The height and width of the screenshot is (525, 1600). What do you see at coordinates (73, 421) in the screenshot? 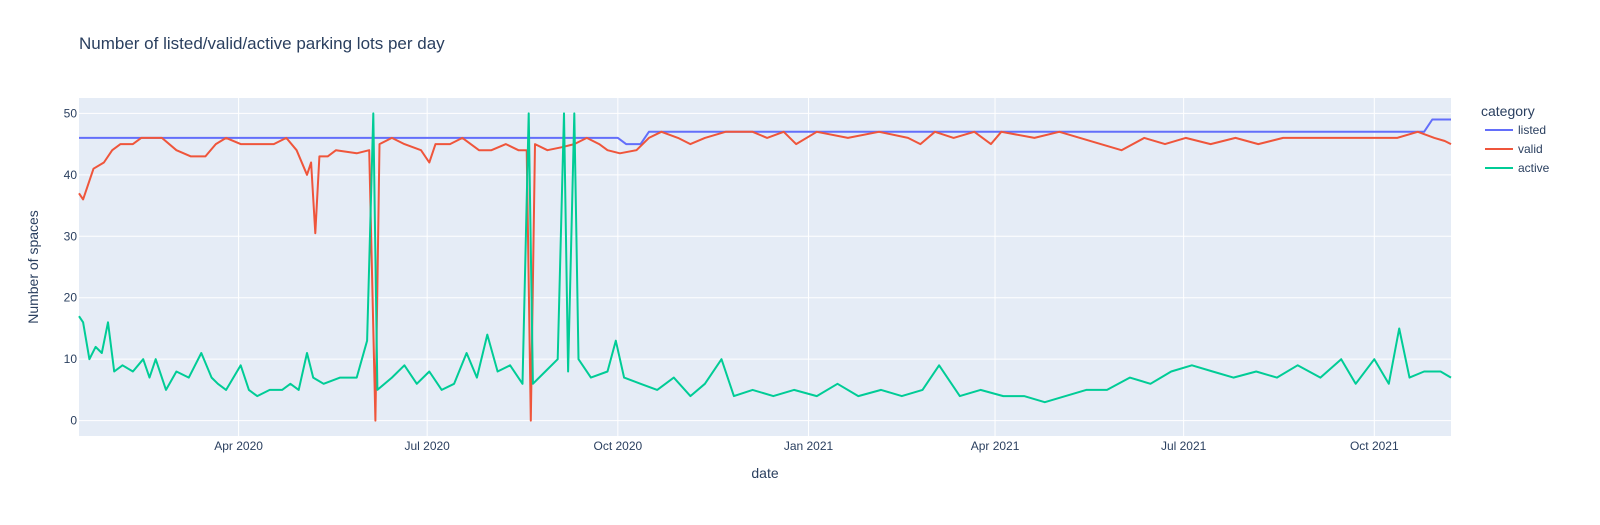
I see `y-tick-label: 0` at bounding box center [73, 421].